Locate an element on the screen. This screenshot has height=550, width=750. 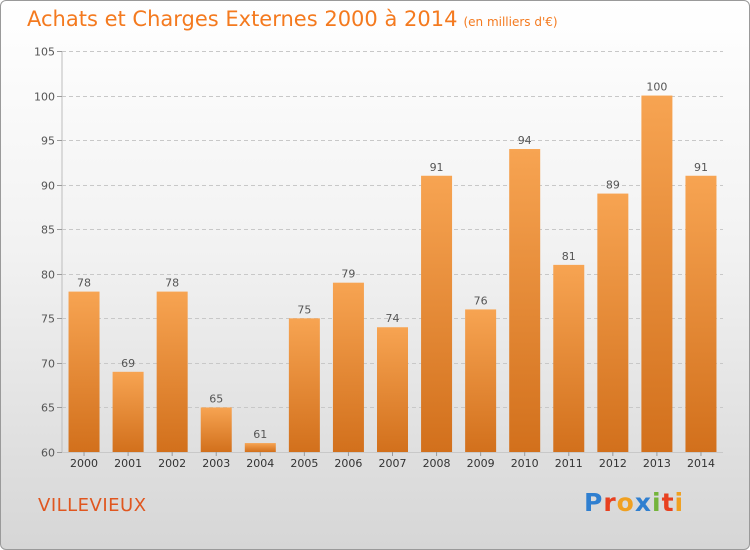
y-tick-label: 75 is located at coordinates (48, 319).